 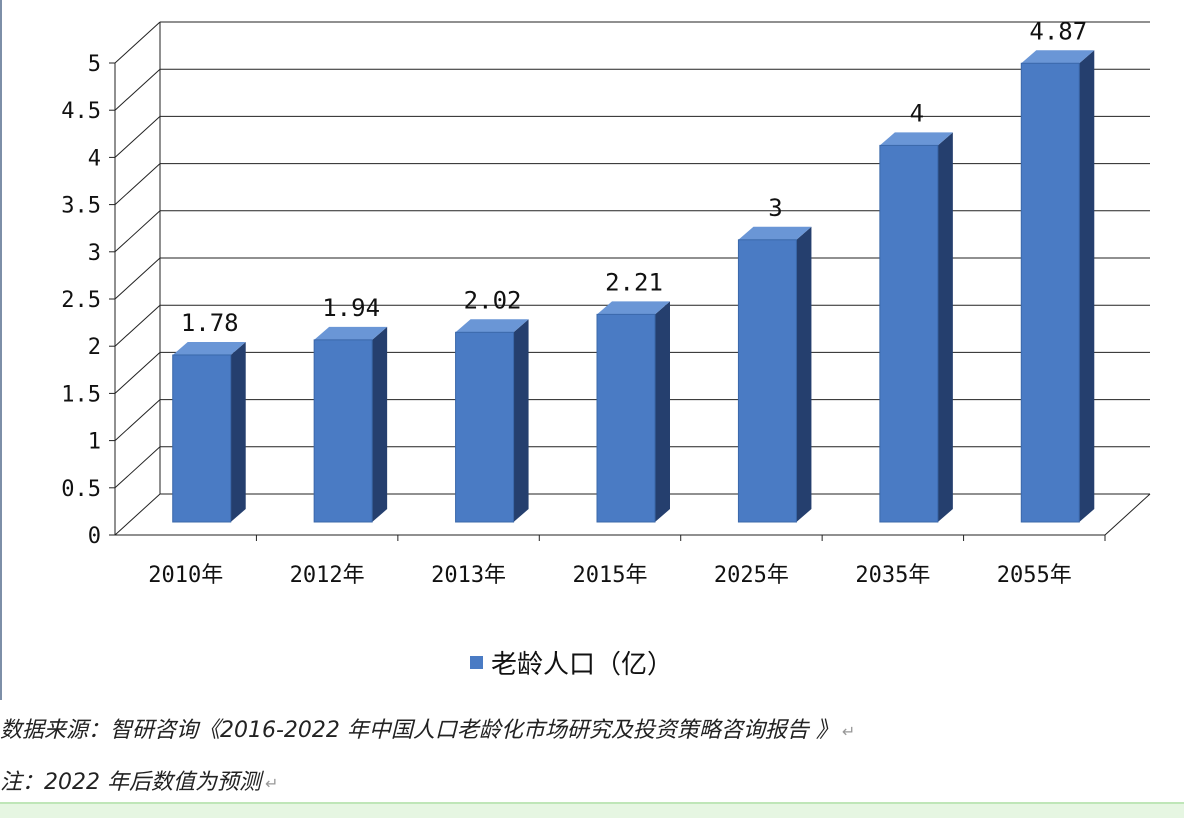 What do you see at coordinates (94, 347) in the screenshot?
I see `y-tick-label: 2` at bounding box center [94, 347].